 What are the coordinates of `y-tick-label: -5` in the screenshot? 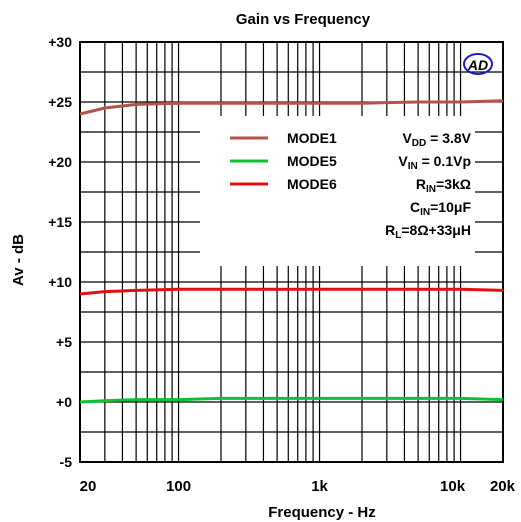 It's located at (66, 462).